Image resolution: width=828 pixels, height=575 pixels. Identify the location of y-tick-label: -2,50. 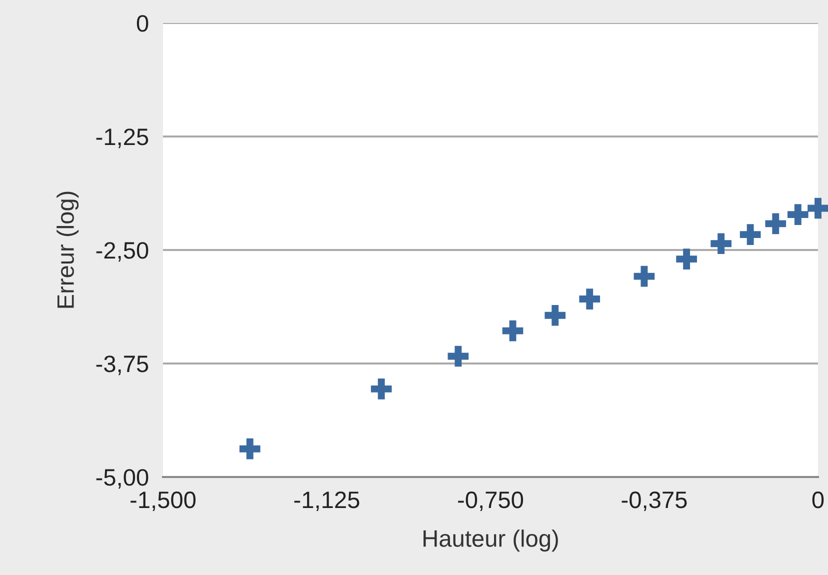
(122, 252).